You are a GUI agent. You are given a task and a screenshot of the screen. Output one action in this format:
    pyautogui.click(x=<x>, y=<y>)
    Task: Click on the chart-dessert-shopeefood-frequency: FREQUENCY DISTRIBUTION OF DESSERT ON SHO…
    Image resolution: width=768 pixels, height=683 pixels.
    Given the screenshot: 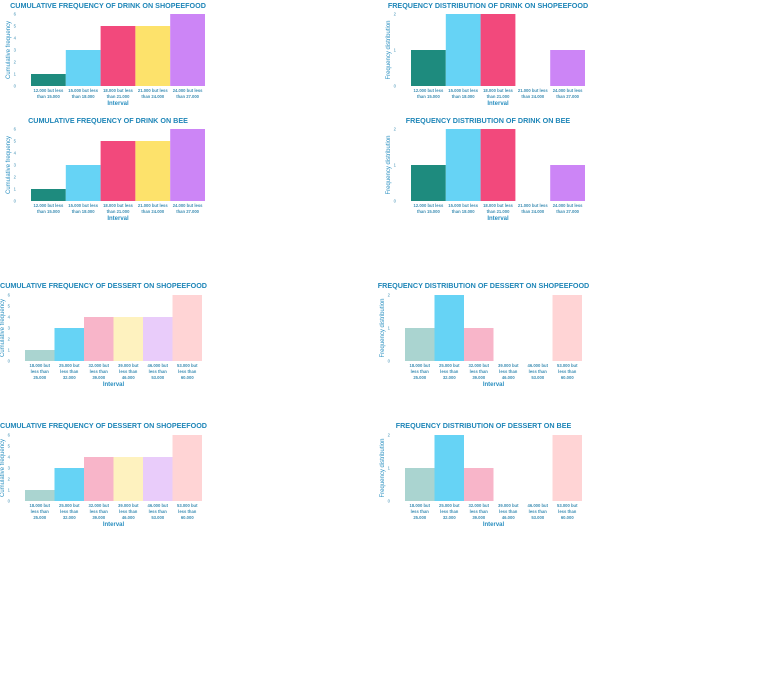 What is the action you would take?
    pyautogui.click(x=499, y=335)
    